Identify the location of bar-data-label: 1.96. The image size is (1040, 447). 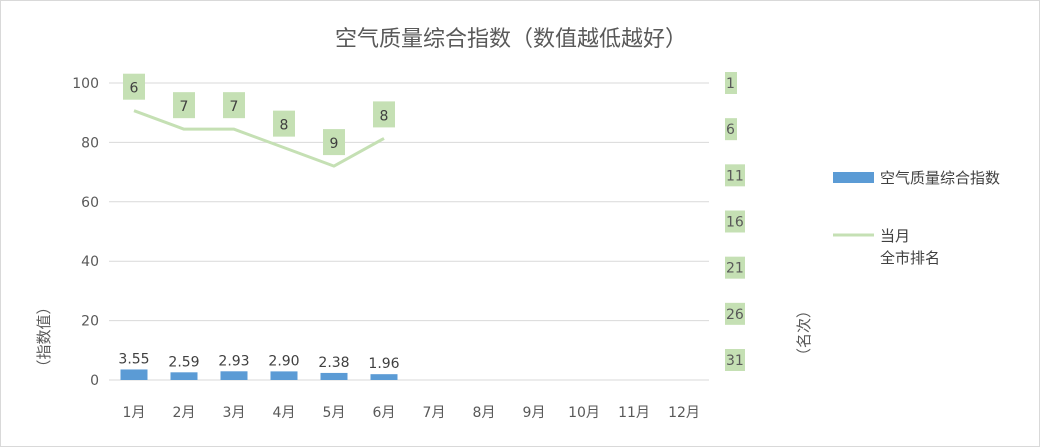
(383, 364).